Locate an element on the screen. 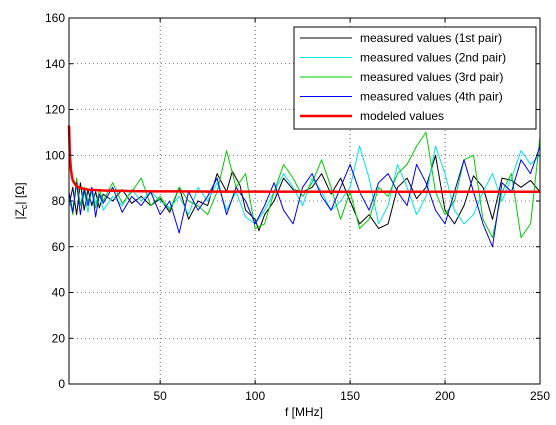 The image size is (556, 425). y-tick-label: 0 is located at coordinates (61, 384).